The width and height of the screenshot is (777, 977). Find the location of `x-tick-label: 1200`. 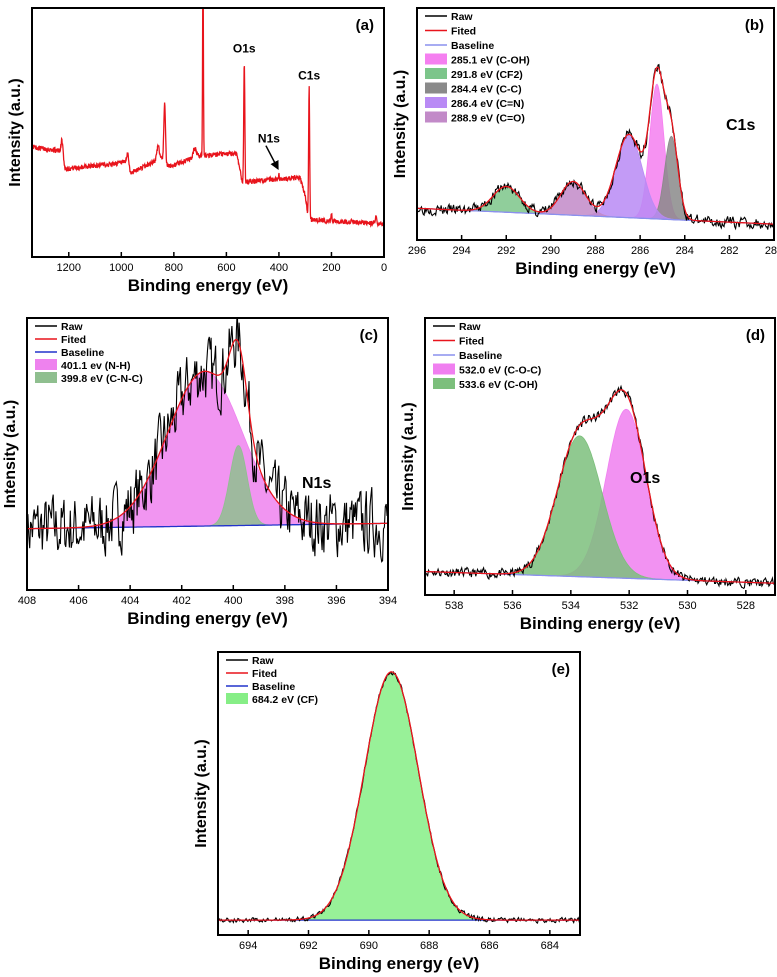

x-tick-label: 1200 is located at coordinates (69, 268).